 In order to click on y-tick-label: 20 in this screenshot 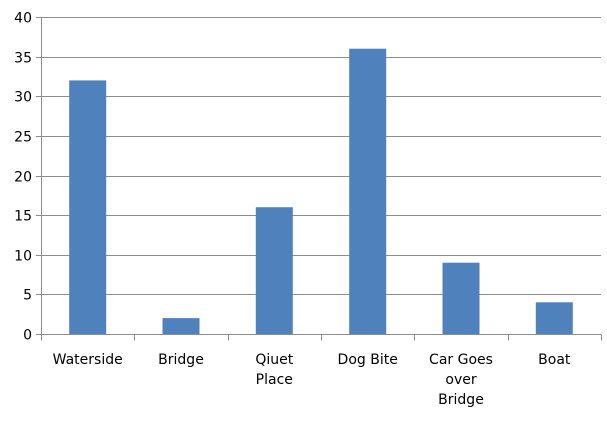, I will do `click(23, 178)`.